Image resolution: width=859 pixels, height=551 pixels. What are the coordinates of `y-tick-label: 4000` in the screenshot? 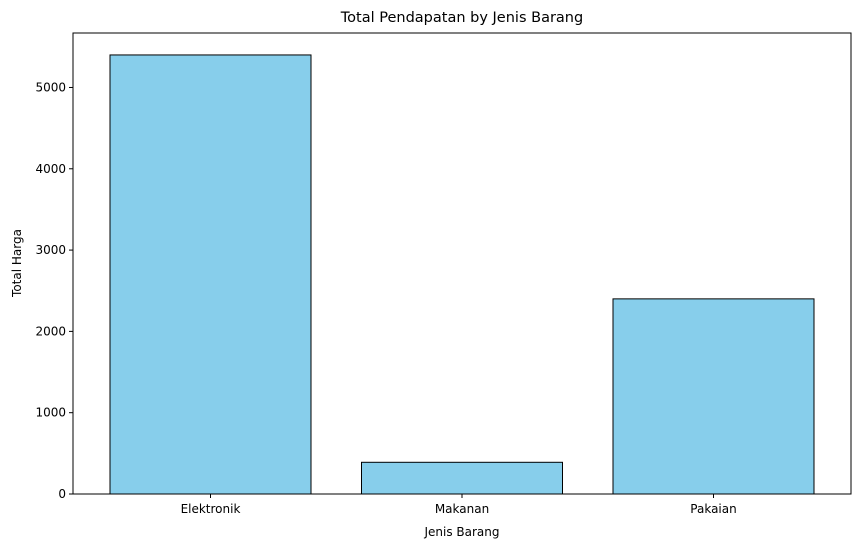 It's located at (50, 169).